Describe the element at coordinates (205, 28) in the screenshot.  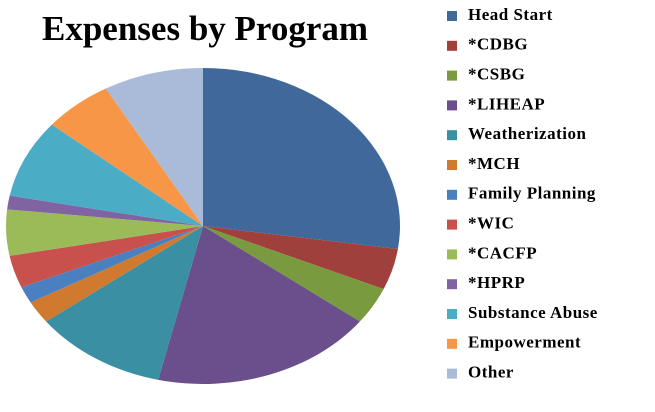
I see `chart-title: Expenses by Program` at that location.